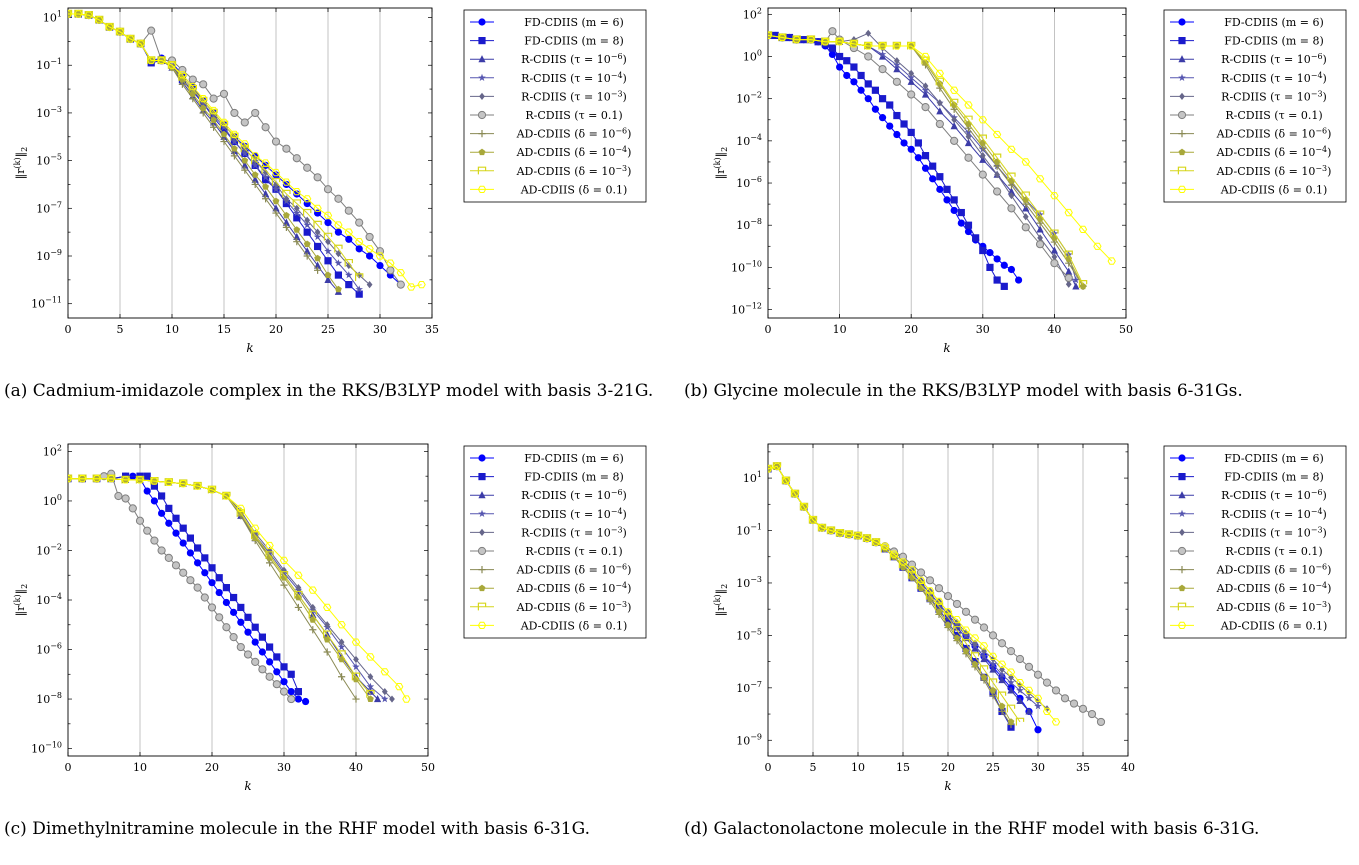  What do you see at coordinates (49, 207) in the screenshot?
I see `y-tick-label: 10⁻⁷` at bounding box center [49, 207].